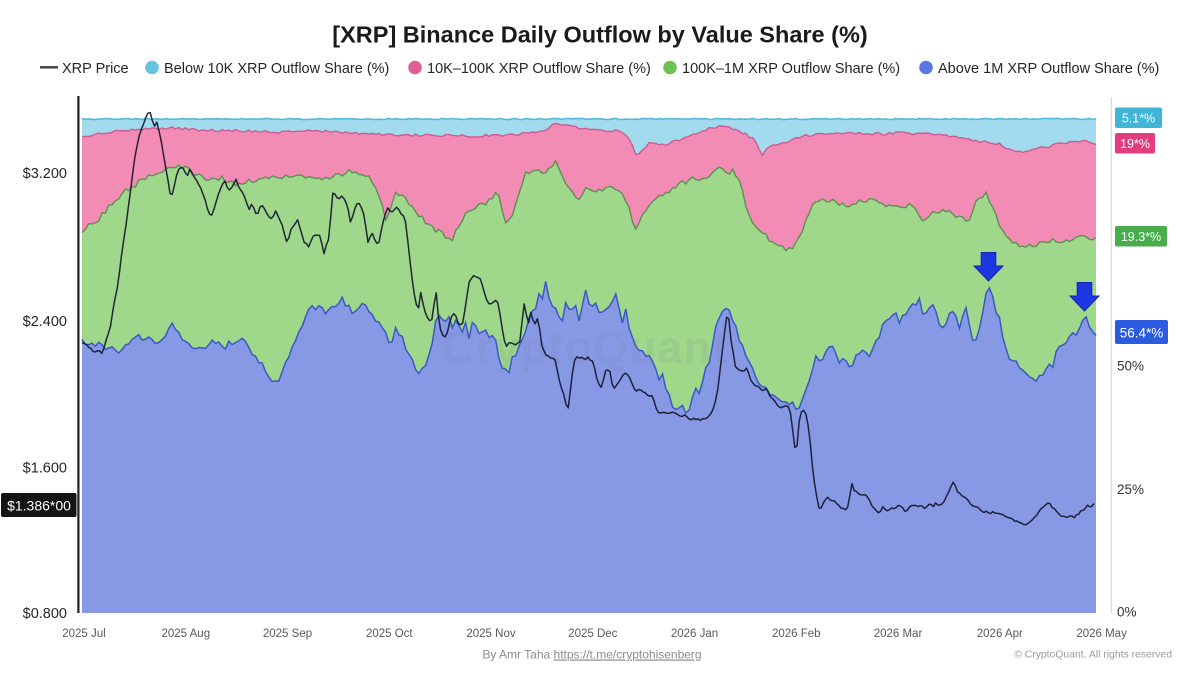  I want to click on svg-text: 0%, so click(1127, 612).